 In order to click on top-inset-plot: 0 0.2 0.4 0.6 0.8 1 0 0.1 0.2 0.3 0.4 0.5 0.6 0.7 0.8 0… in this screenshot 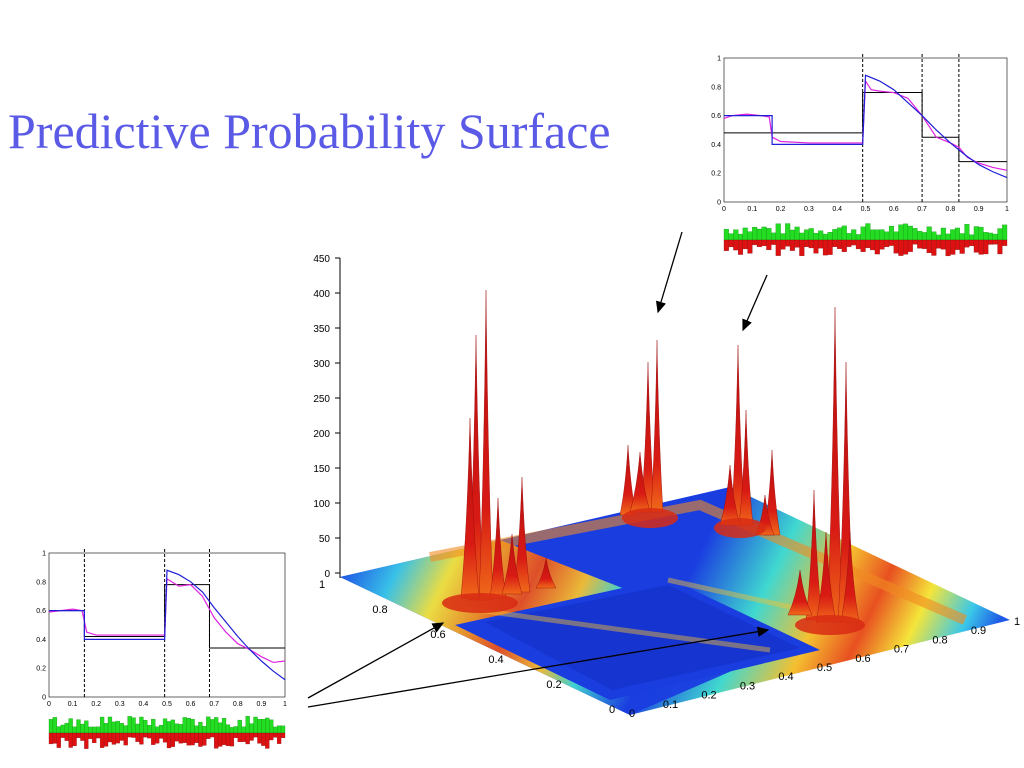, I will do `click(860, 155)`.